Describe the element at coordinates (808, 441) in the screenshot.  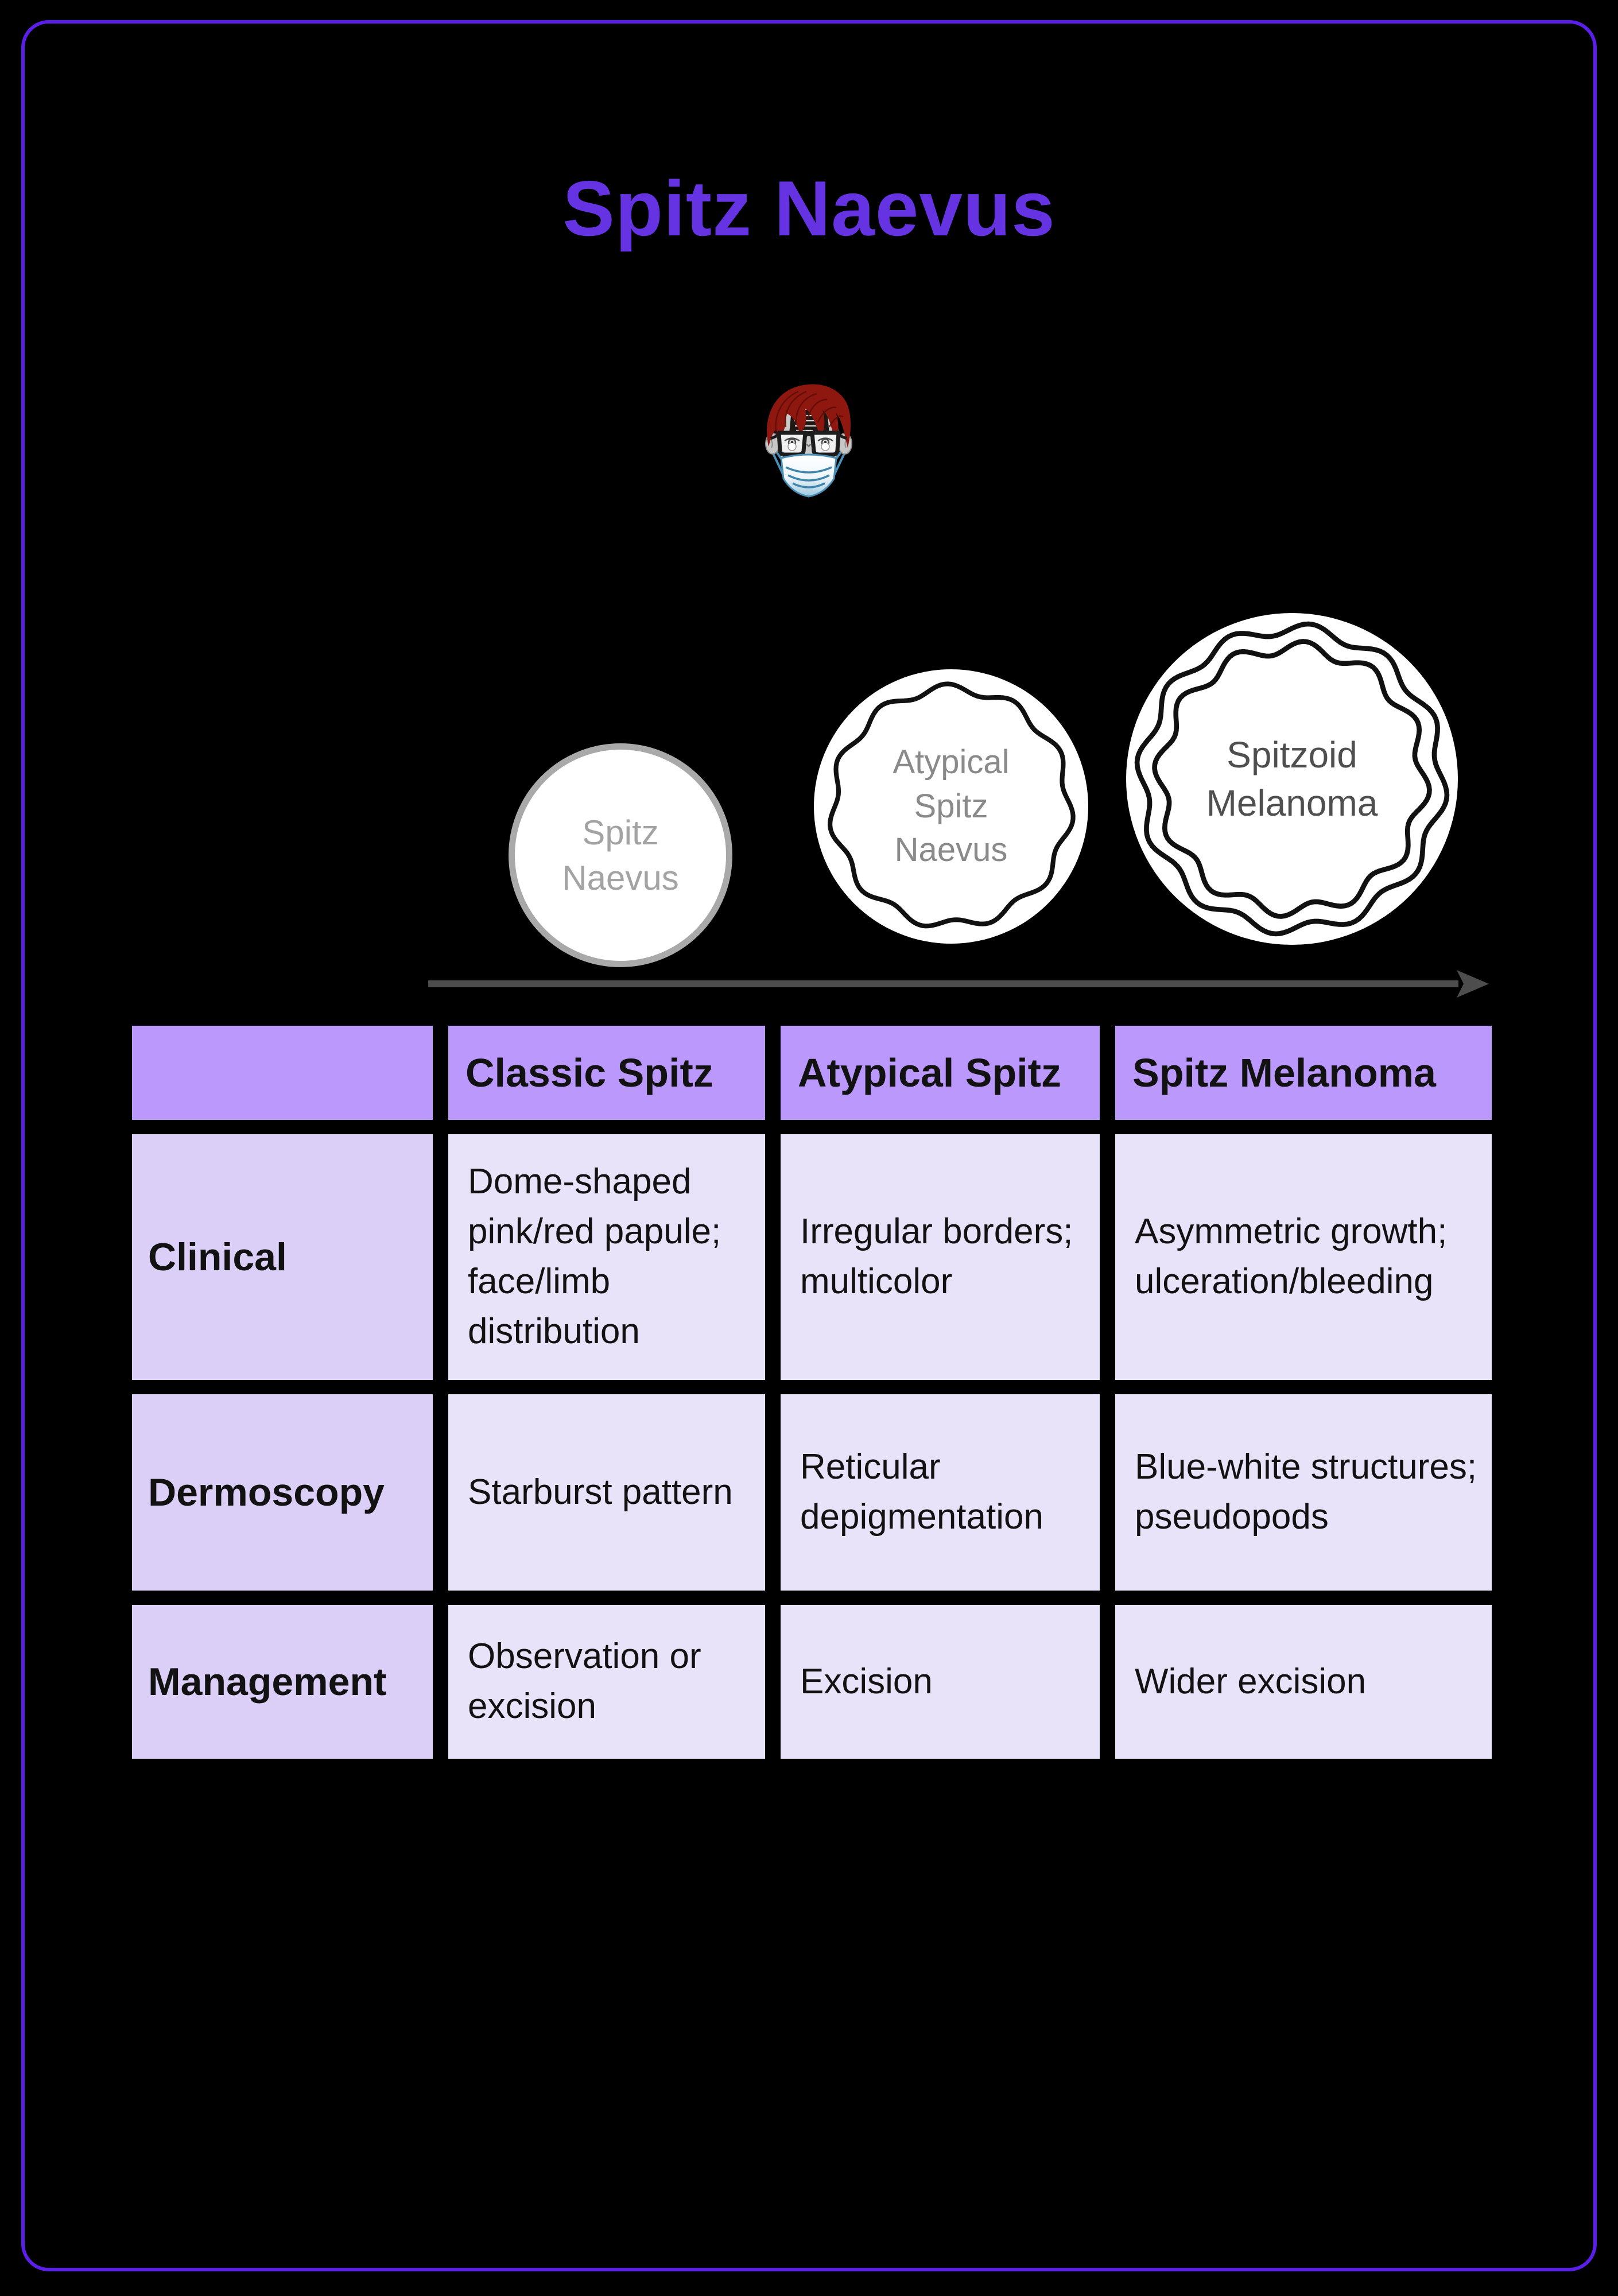
I see `doctor-face-illustration` at that location.